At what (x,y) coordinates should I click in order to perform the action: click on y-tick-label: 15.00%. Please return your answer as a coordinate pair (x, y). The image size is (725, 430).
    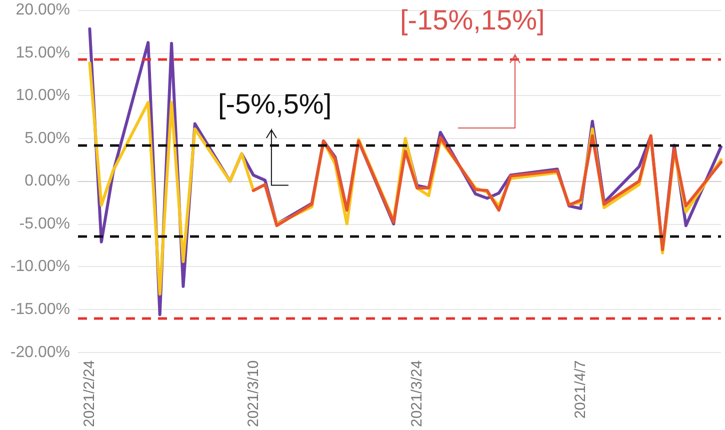
    Looking at the image, I should click on (43, 53).